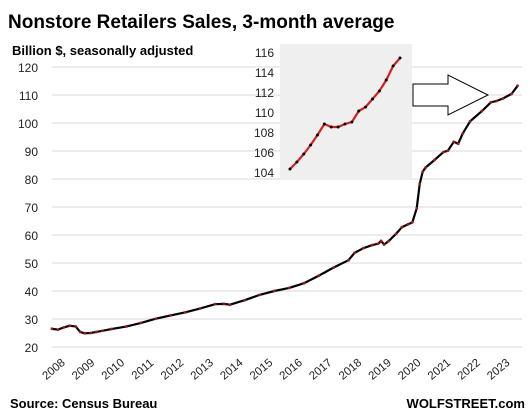 Image resolution: width=530 pixels, height=416 pixels. Describe the element at coordinates (264, 153) in the screenshot. I see `inset-y-tick-label: 106` at that location.